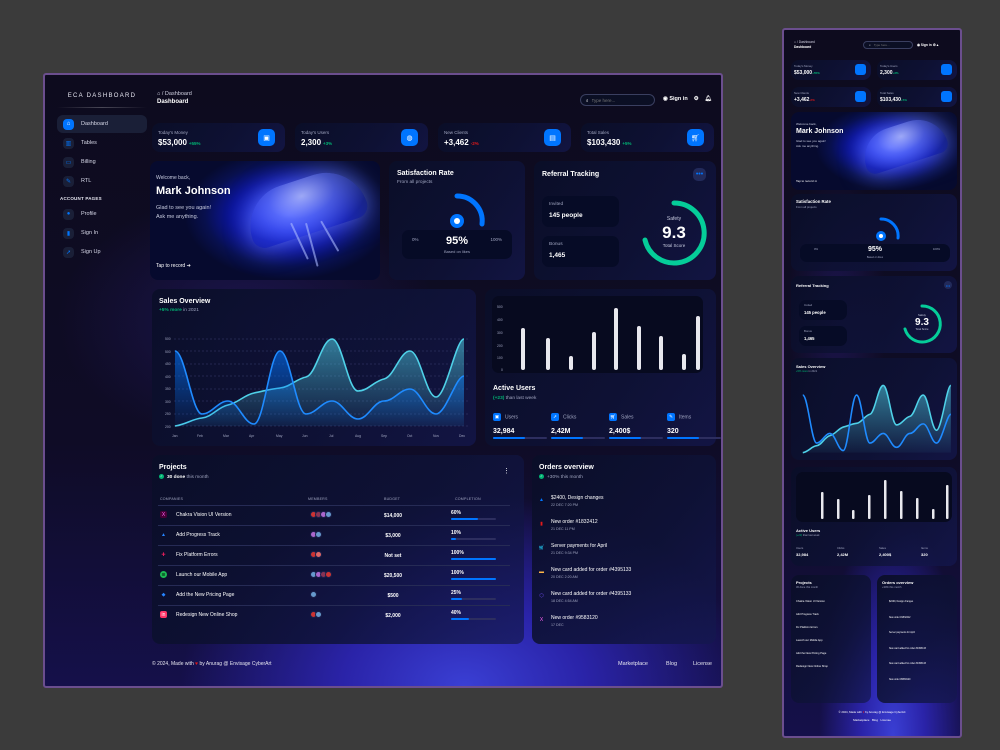 Image resolution: width=1000 pixels, height=750 pixels. What do you see at coordinates (392, 499) in the screenshot?
I see `column-header-budget: BUDGET` at bounding box center [392, 499].